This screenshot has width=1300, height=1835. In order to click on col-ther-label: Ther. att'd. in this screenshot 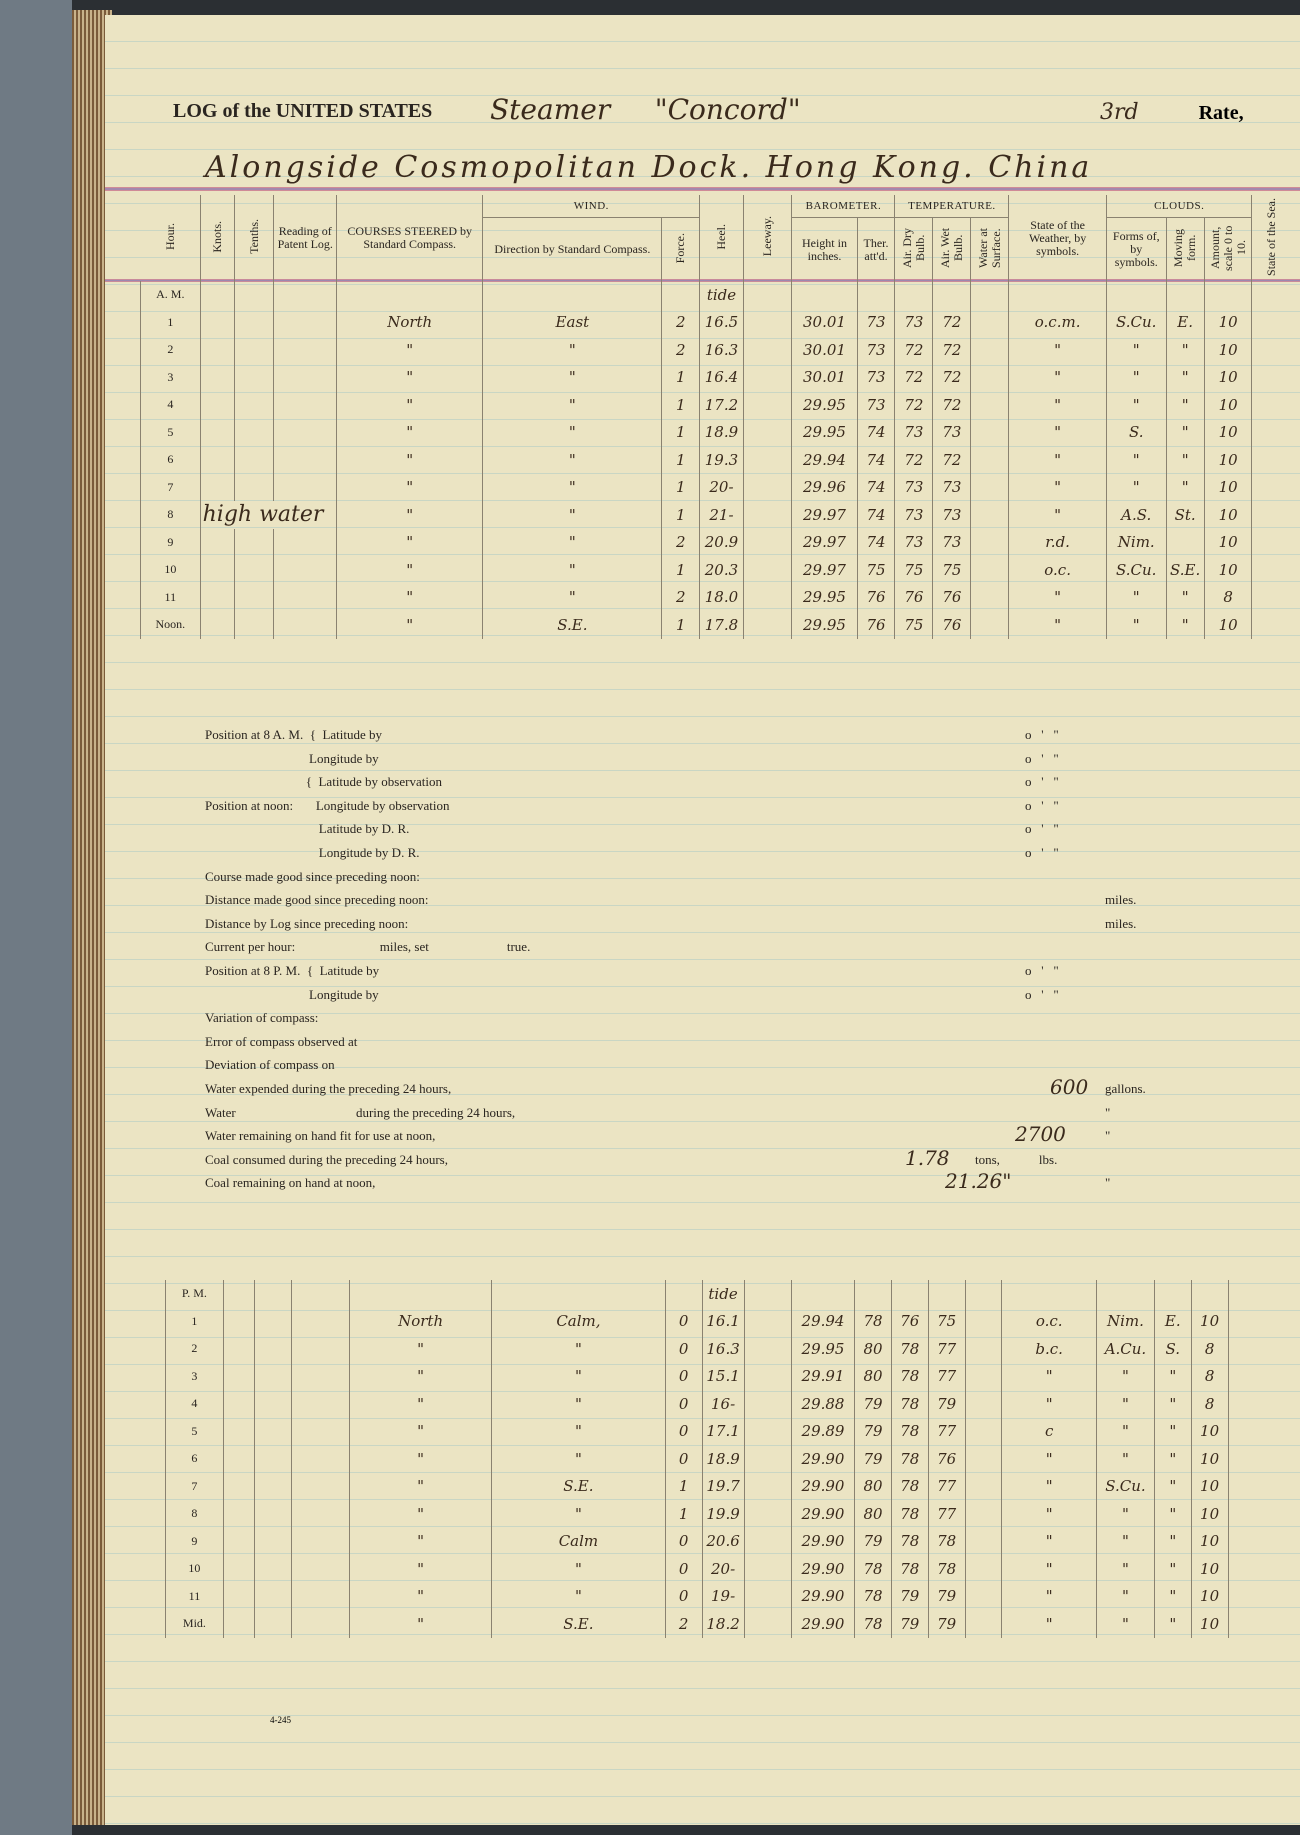, I will do `click(876, 249)`.